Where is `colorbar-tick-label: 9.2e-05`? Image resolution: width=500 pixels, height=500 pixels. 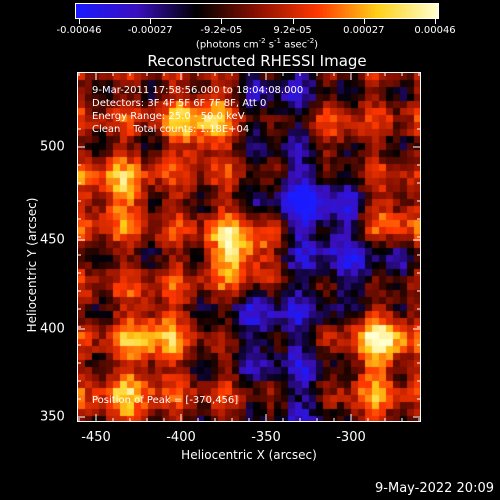 colorbar-tick-label: 9.2e-05 is located at coordinates (292, 30).